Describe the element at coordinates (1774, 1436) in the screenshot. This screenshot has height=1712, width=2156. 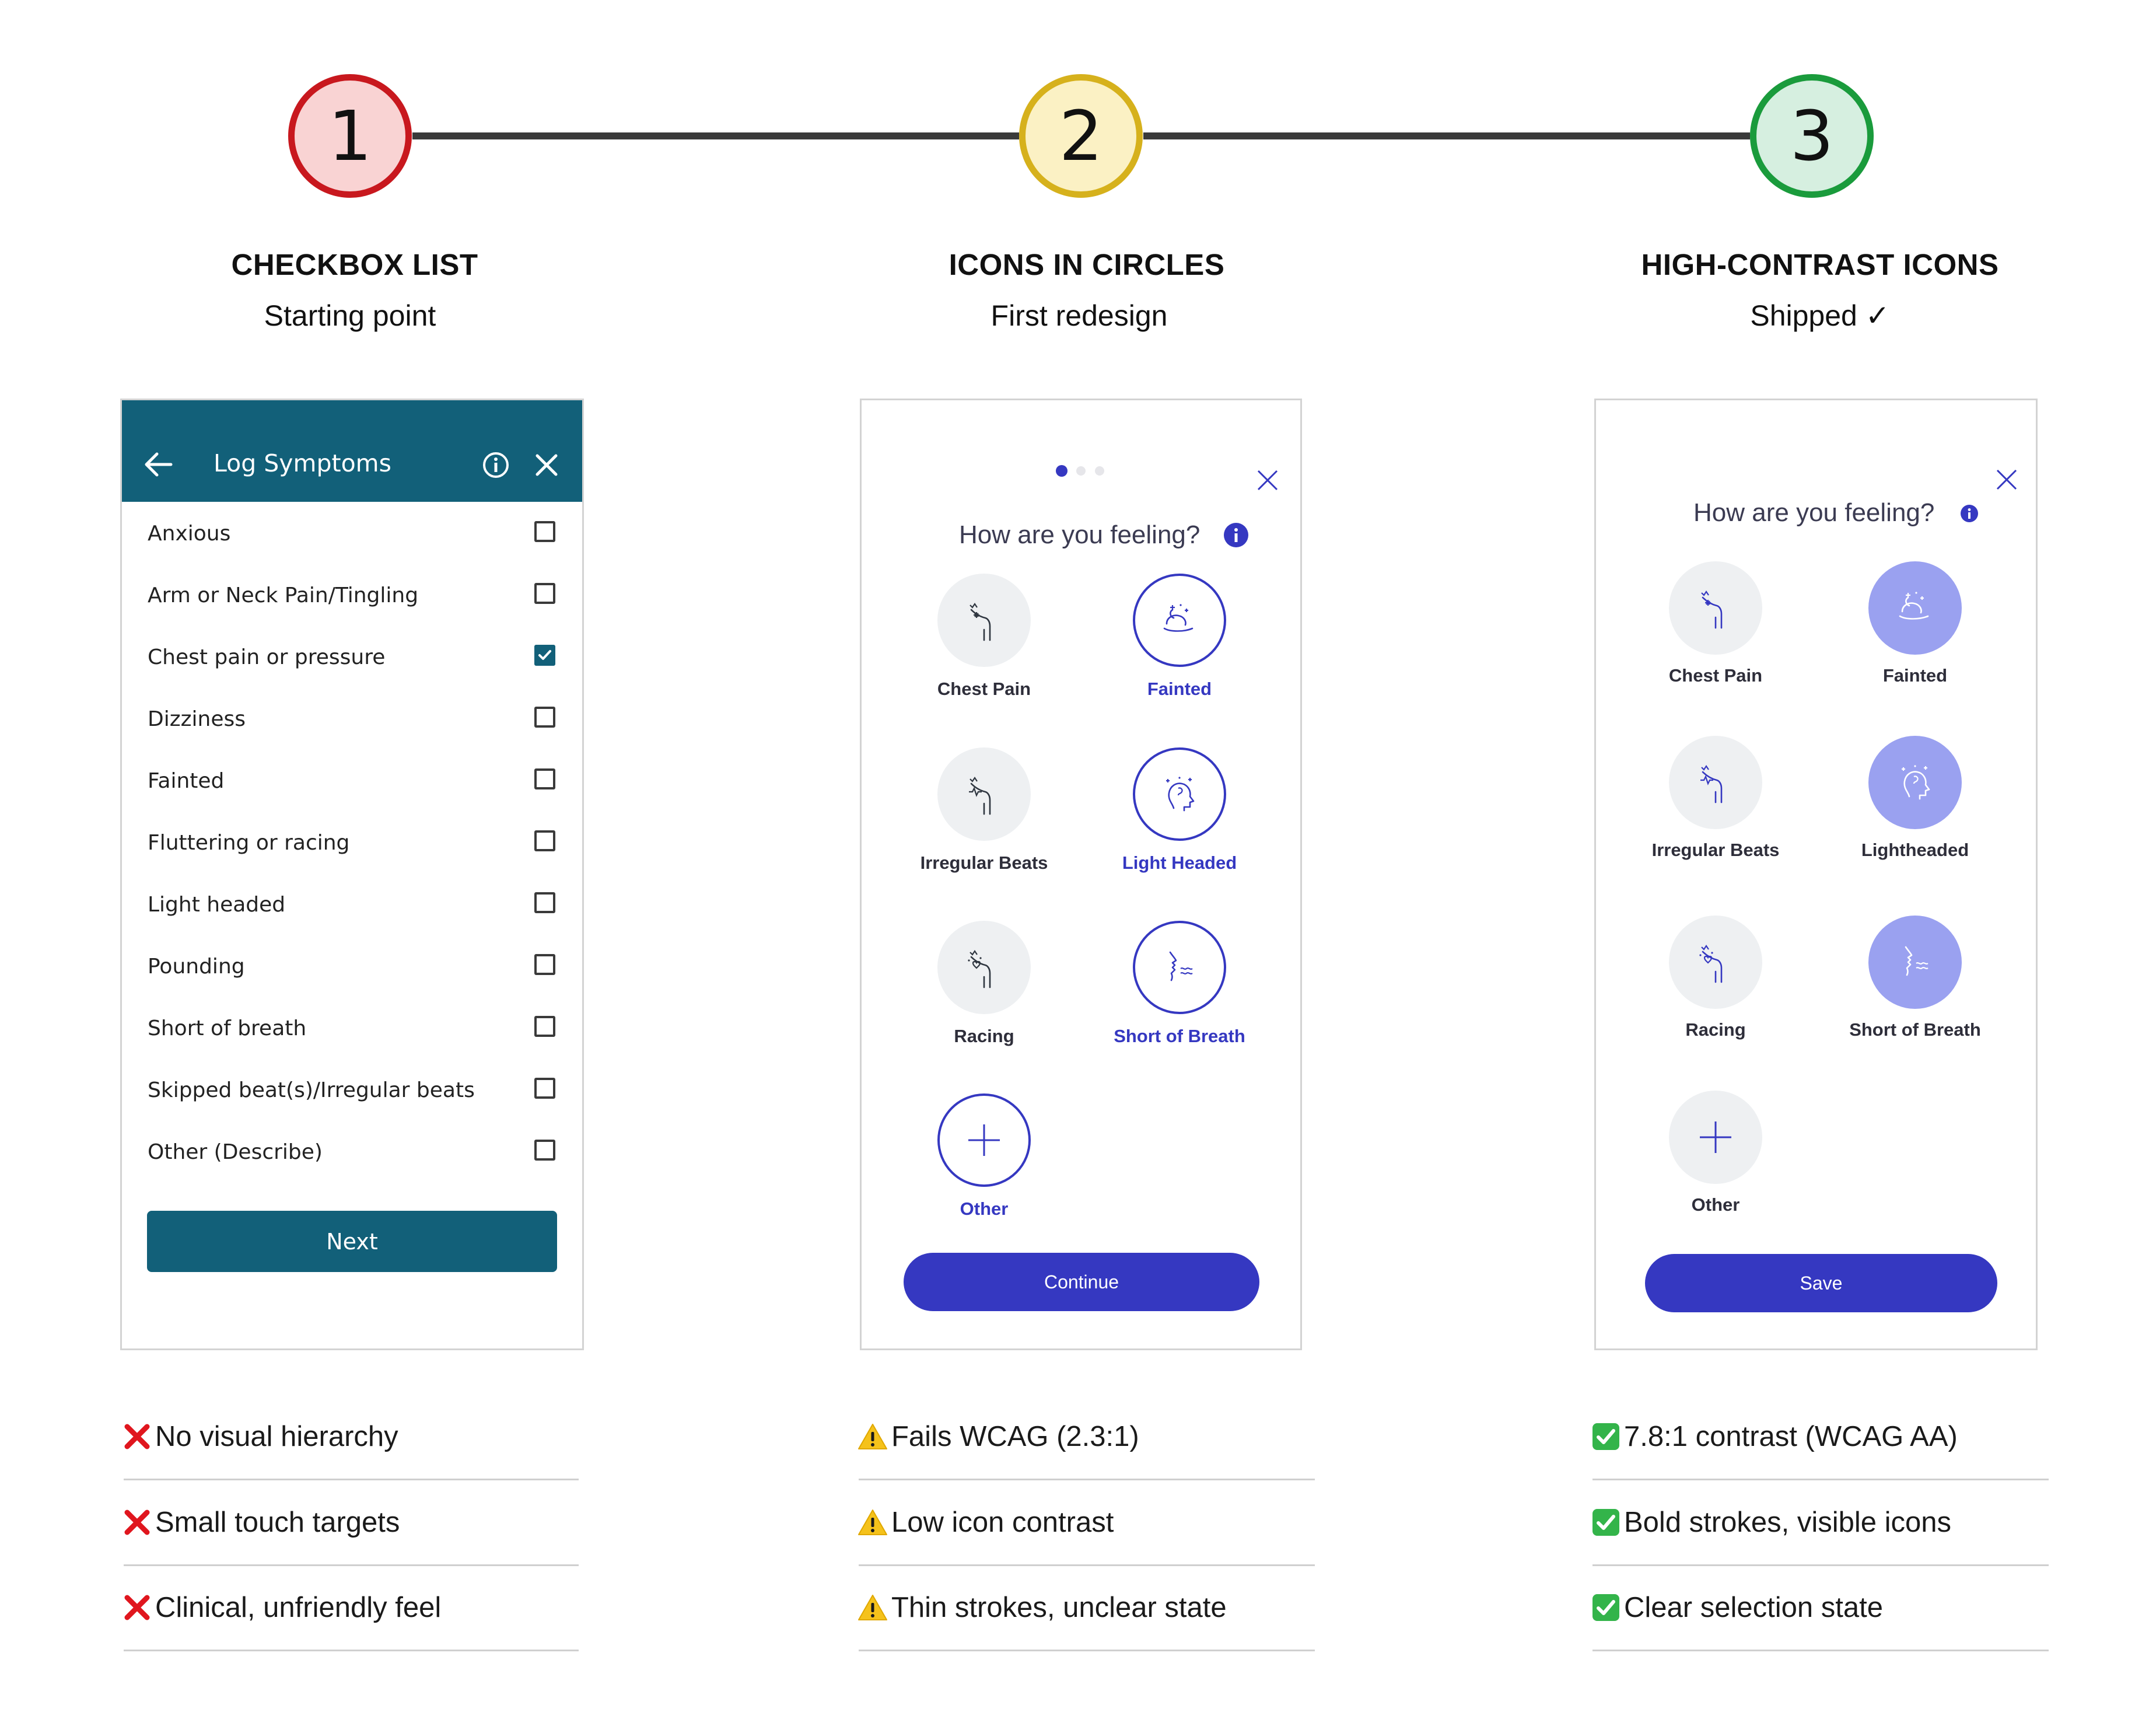
I see `note-item: 7.8:1 contrast (WCAG AA)` at that location.